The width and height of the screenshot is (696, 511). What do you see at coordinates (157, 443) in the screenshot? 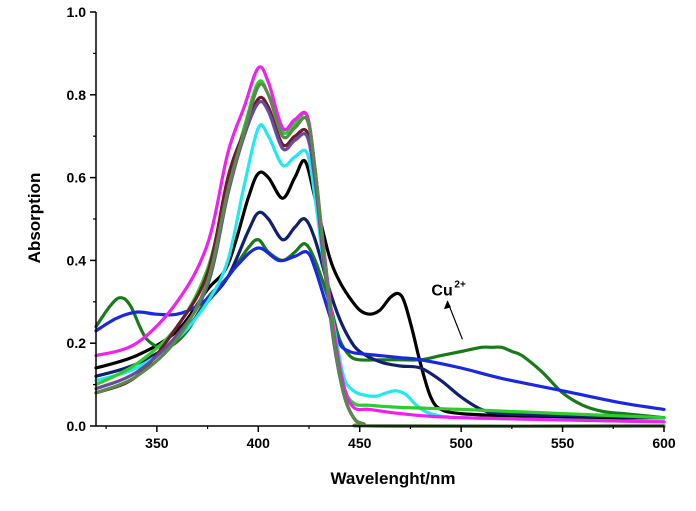
I see `x-tick-label: 350` at bounding box center [157, 443].